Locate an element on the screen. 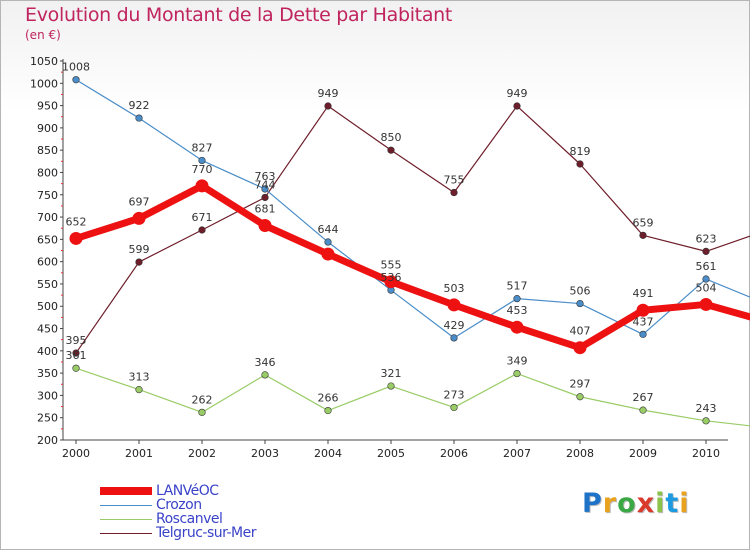  data-label-roscanvel: 321 is located at coordinates (391, 373).